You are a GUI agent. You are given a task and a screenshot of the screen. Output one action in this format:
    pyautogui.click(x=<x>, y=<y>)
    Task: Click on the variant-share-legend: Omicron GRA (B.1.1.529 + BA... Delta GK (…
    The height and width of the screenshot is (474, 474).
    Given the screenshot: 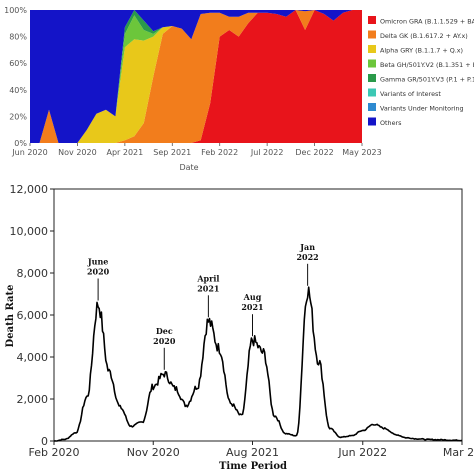 What is the action you would take?
    pyautogui.click(x=421, y=71)
    